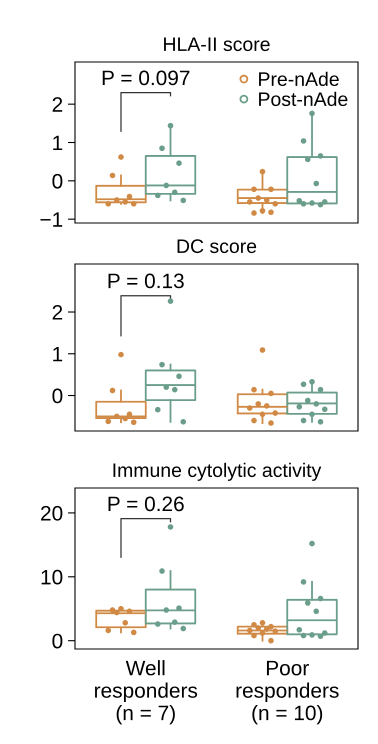 This screenshot has height=744, width=378. Describe the element at coordinates (146, 504) in the screenshot. I see `annotation: P = 0.26` at that location.